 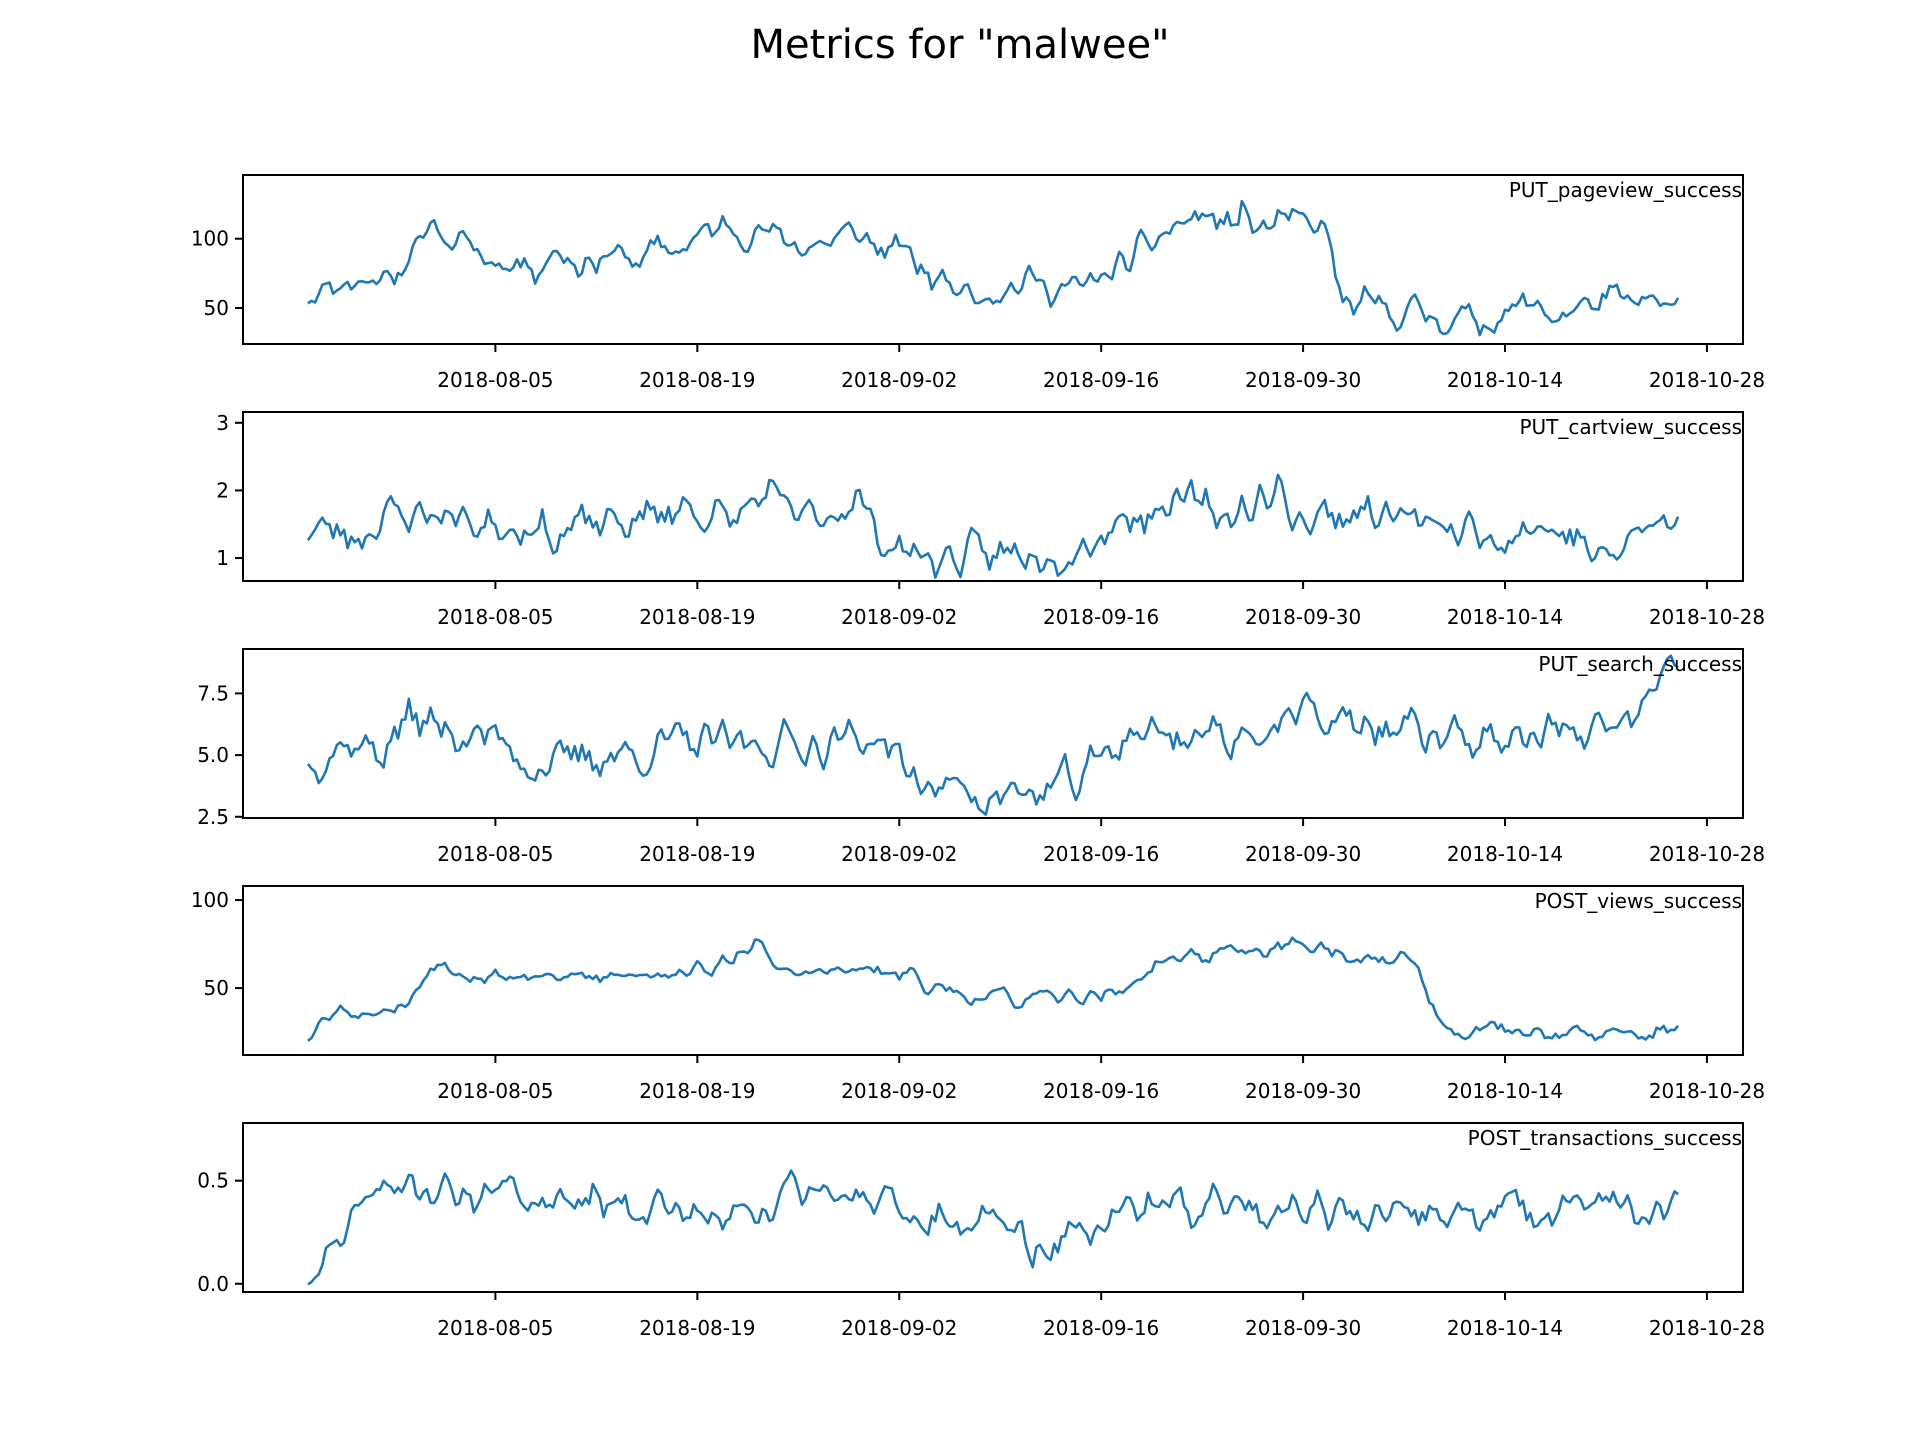 I want to click on y-tick-label: 2.5, so click(x=213, y=817).